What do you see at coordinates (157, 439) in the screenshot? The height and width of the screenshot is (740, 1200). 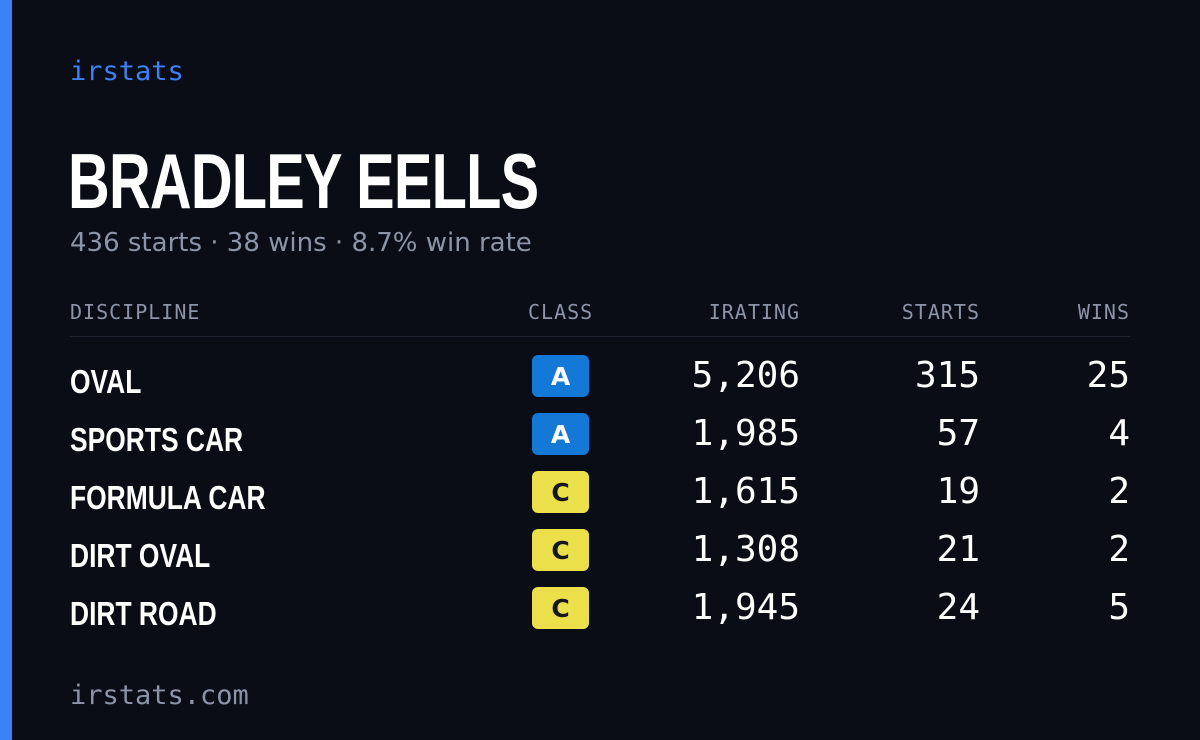 I see `discipline-name: SPORTS CAR` at bounding box center [157, 439].